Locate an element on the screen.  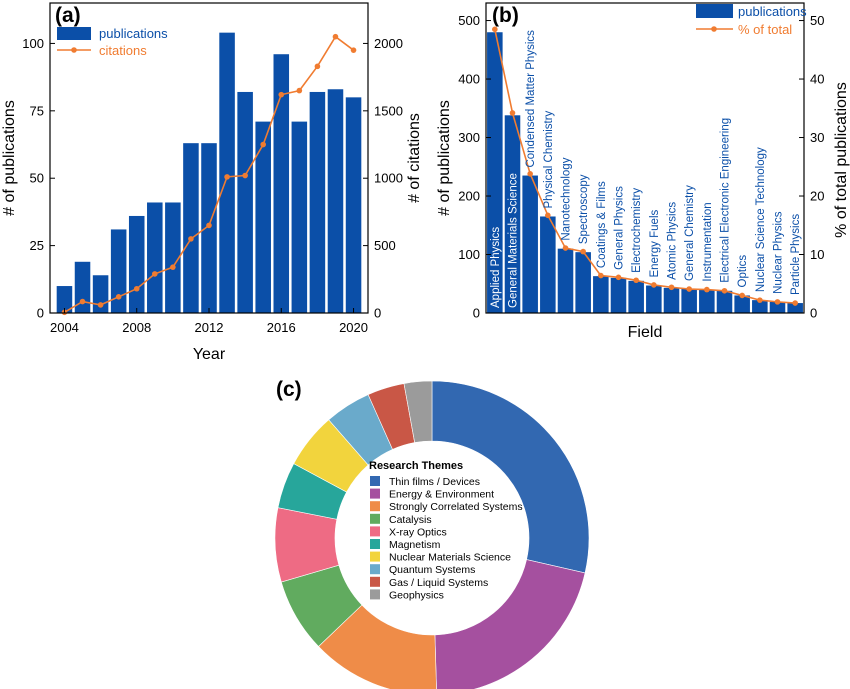
y-tick-label-0: 0 is located at coordinates (476, 313).